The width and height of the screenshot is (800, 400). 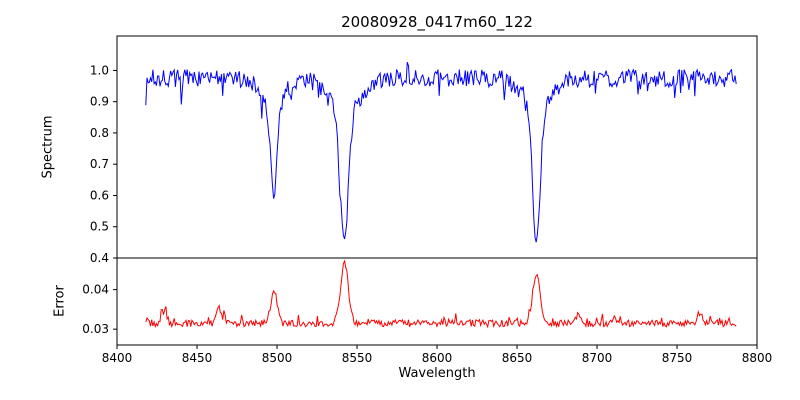 What do you see at coordinates (95, 290) in the screenshot?
I see `error-y-tick-label: 0.04` at bounding box center [95, 290].